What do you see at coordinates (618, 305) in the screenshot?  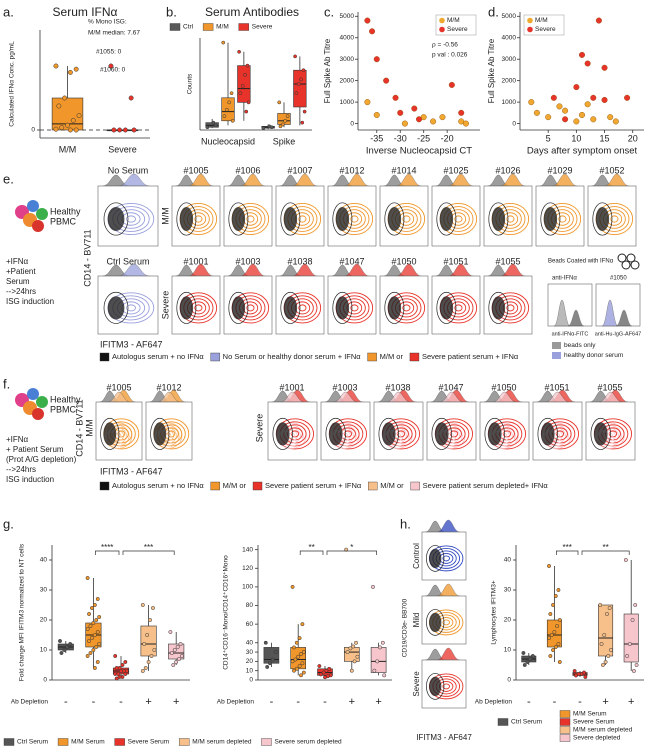 I see `beads-plot` at bounding box center [618, 305].